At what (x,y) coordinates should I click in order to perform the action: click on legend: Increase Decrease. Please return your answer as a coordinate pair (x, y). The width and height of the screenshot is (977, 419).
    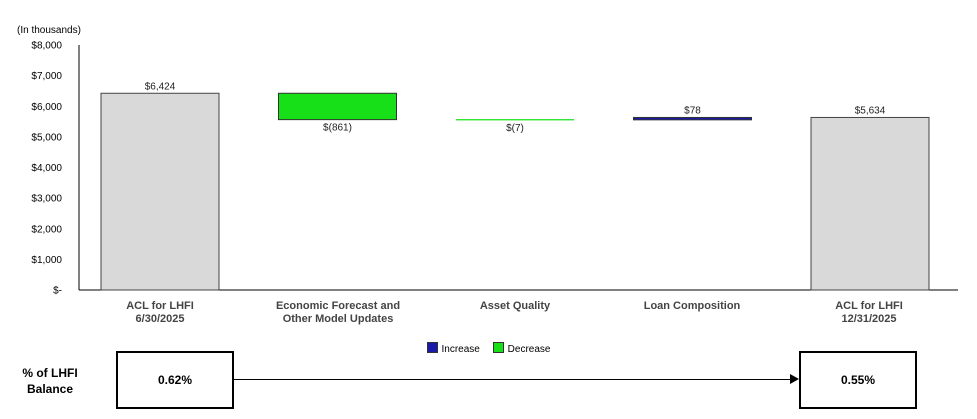
    Looking at the image, I should click on (488, 348).